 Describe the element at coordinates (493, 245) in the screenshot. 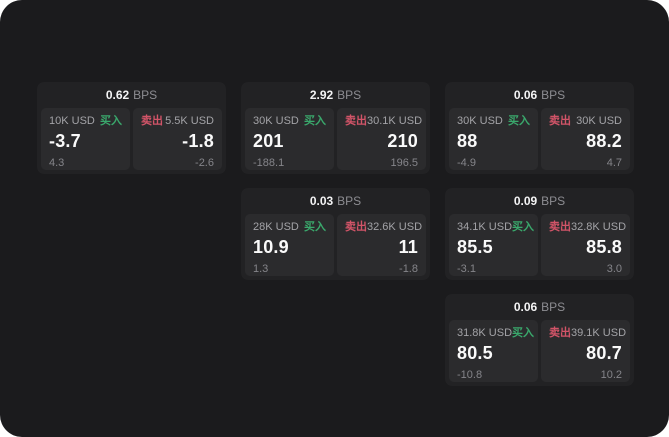

I see `buy-quote-tile: 34.1K USD 买入 85.5 -3.1` at that location.